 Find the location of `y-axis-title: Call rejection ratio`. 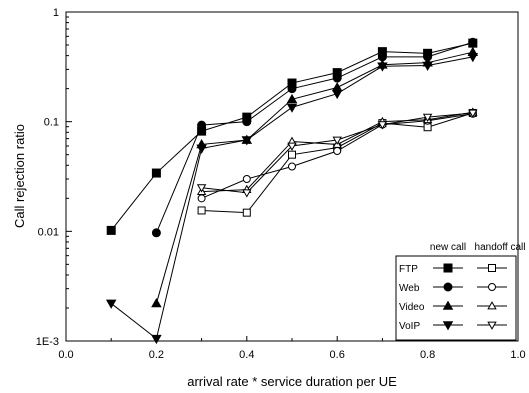

y-axis-title: Call rejection ratio is located at coordinates (19, 176).